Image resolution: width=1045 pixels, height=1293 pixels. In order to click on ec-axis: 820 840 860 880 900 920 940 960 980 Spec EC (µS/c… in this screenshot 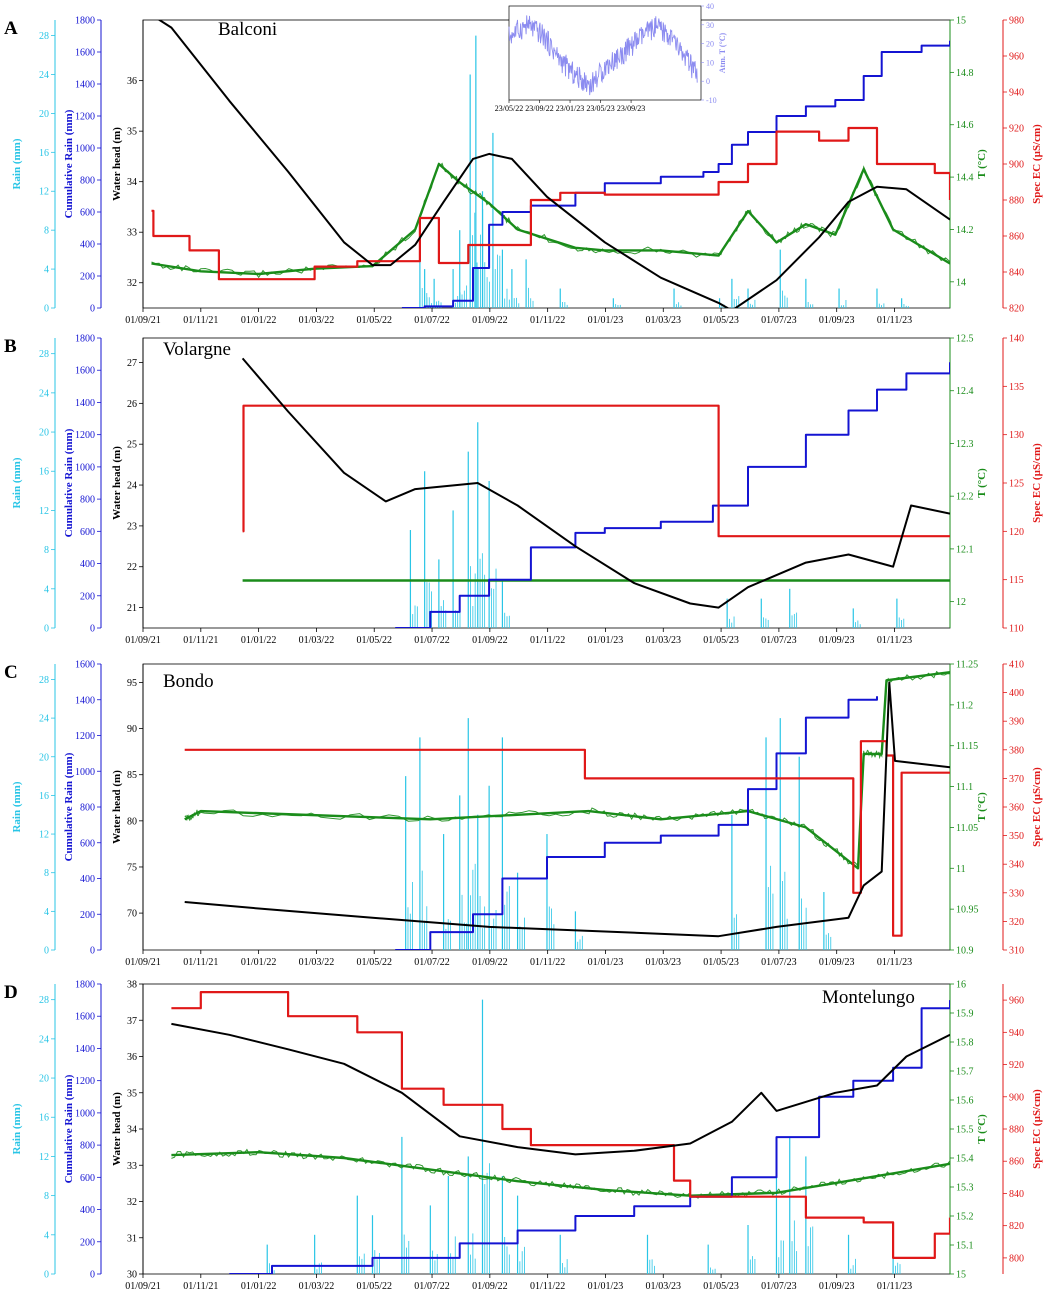, I will do `click(1022, 165)`.